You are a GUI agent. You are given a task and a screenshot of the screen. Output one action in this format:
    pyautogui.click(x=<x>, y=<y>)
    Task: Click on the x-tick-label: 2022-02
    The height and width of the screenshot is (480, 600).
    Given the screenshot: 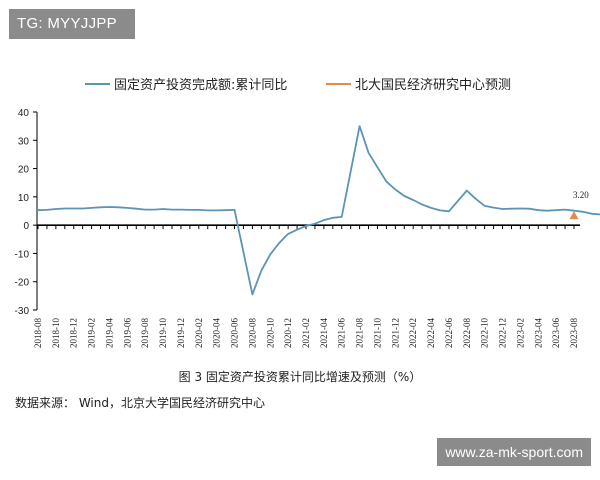 What is the action you would take?
    pyautogui.click(x=413, y=333)
    